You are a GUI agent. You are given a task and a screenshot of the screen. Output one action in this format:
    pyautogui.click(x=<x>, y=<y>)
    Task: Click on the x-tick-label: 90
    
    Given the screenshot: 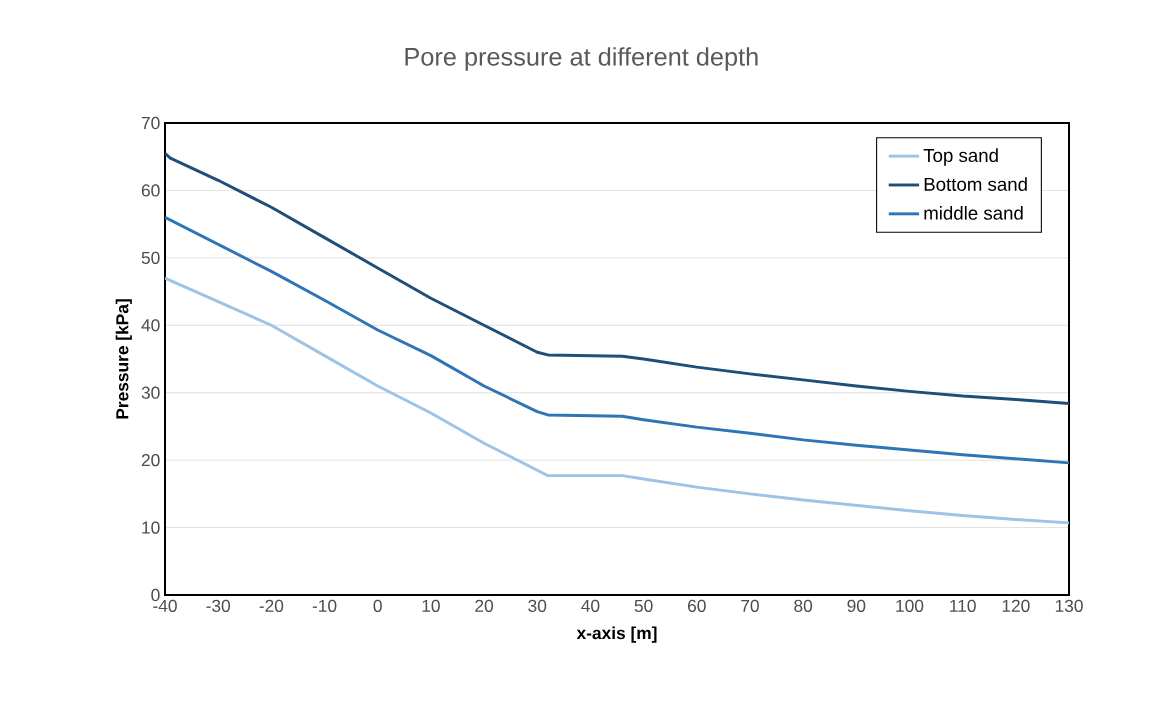 What is the action you would take?
    pyautogui.click(x=856, y=605)
    